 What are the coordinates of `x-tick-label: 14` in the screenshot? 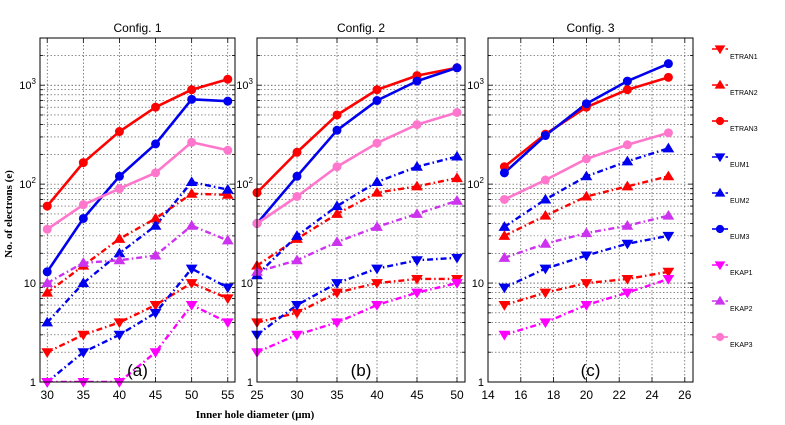 It's located at (488, 395).